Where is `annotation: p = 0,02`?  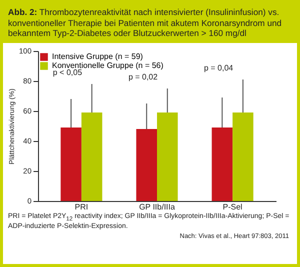
annotation: p = 0,02 is located at coordinates (143, 76).